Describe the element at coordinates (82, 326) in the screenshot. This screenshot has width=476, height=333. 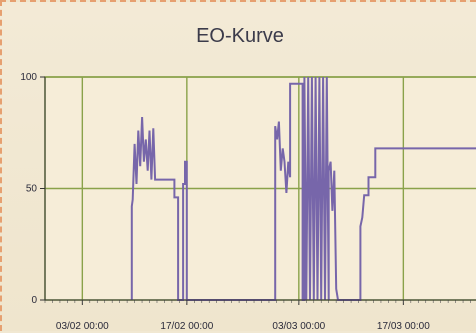
I see `x-tick-label: 03/02 00:00` at that location.